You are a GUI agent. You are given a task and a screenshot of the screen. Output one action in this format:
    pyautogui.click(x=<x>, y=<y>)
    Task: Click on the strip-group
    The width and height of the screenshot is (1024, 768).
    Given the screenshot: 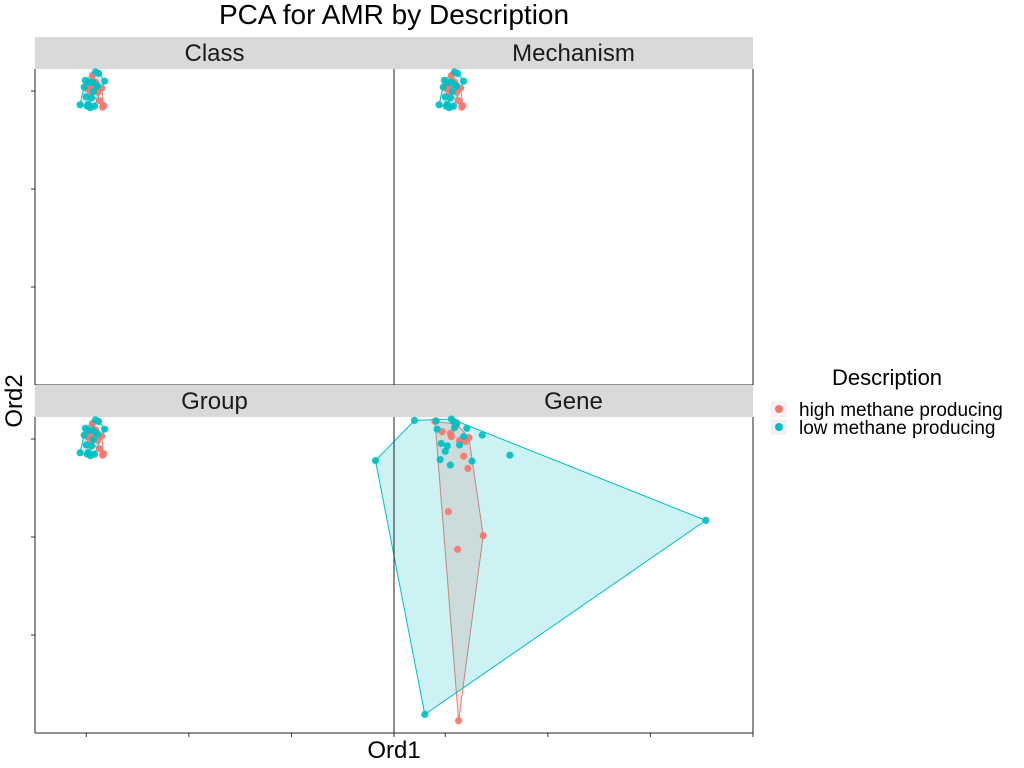 What is the action you would take?
    pyautogui.click(x=214, y=401)
    